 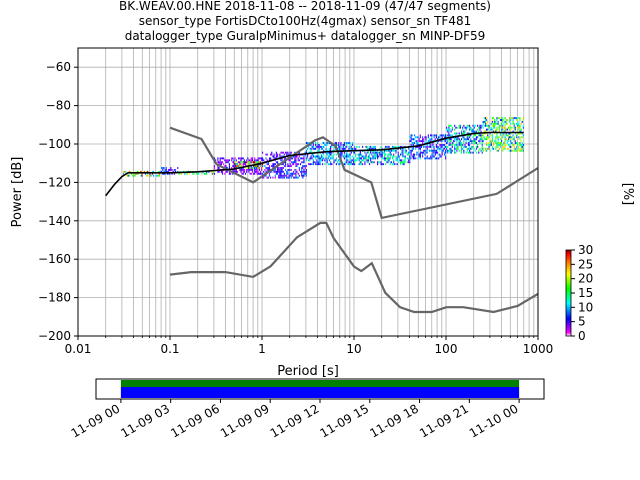 What do you see at coordinates (245, 420) in the screenshot?
I see `timeline-tick-label: 11-09 09` at bounding box center [245, 420].